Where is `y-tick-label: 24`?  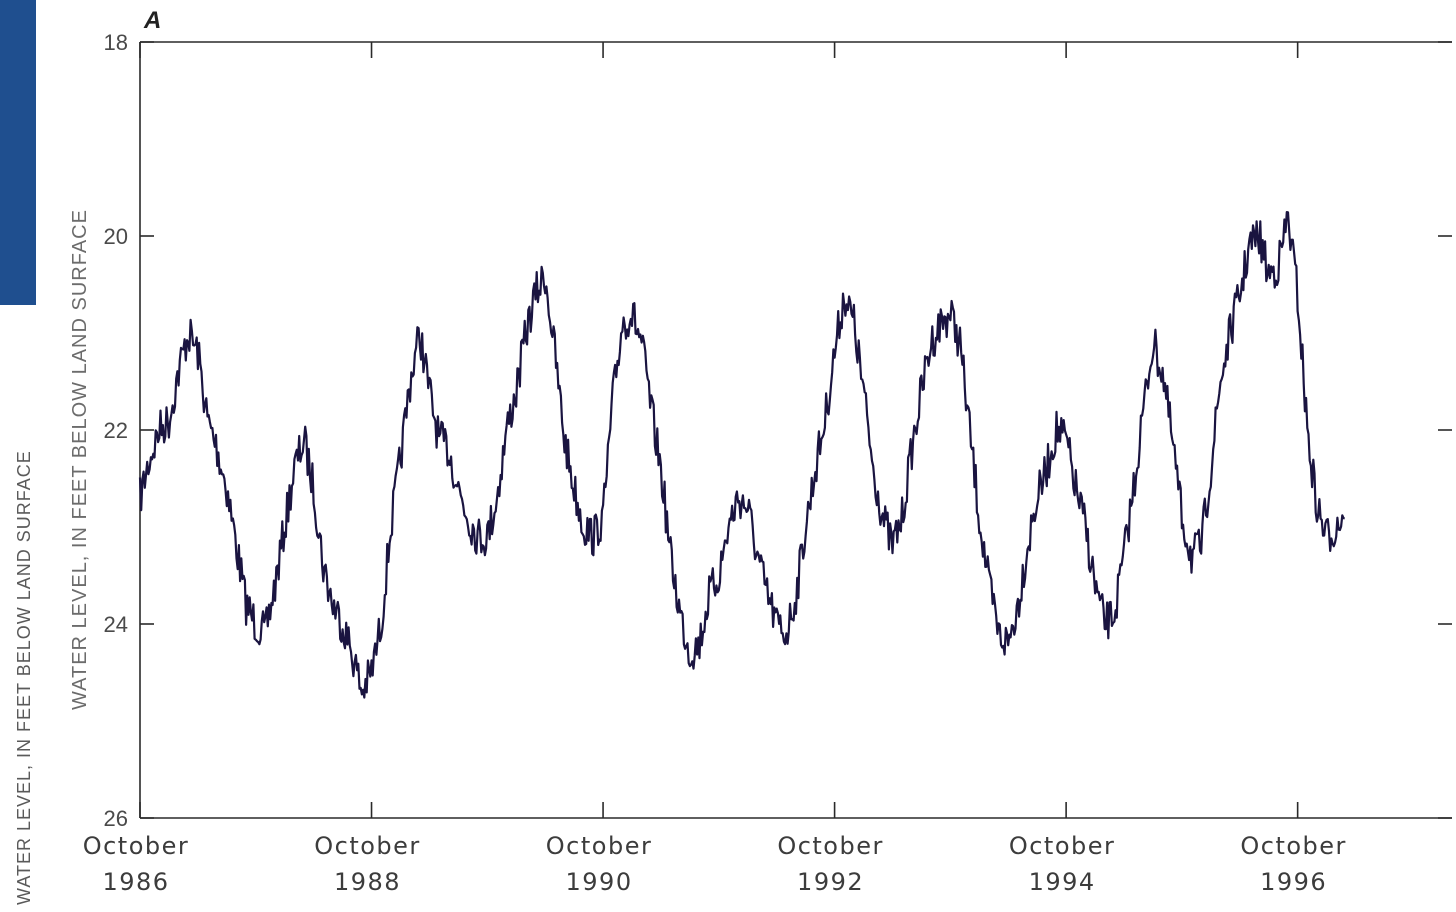
y-tick-label: 24 is located at coordinates (116, 624).